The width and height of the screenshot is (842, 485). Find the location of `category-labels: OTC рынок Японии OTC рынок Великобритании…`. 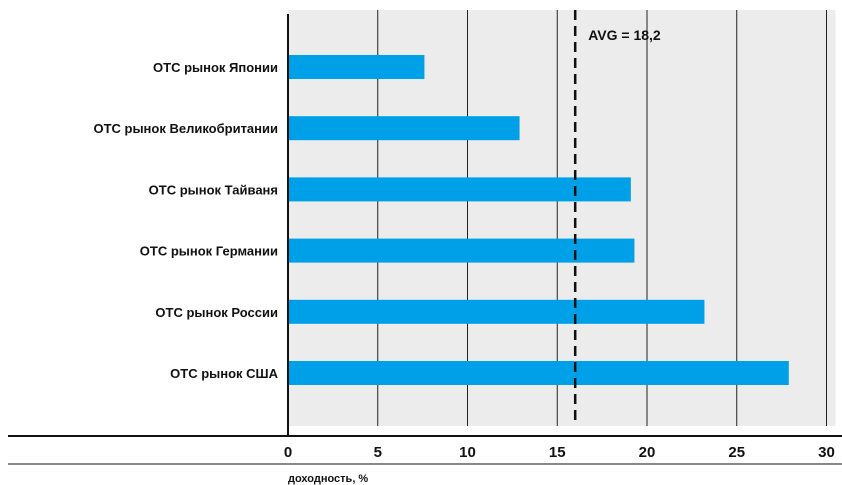

category-labels: OTC рынок Японии OTC рынок Великобритании… is located at coordinates (185, 220).